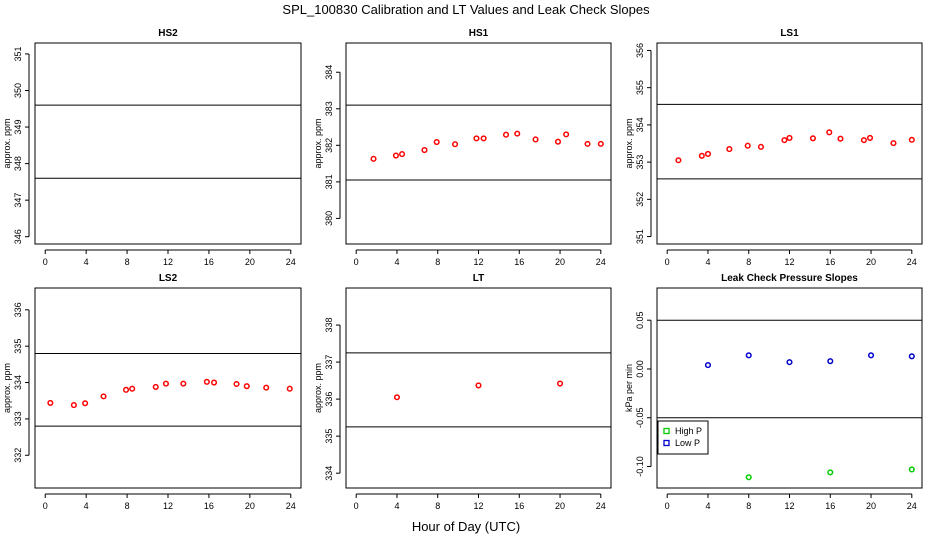 This screenshot has height=540, width=936. What do you see at coordinates (329, 218) in the screenshot?
I see `y-tick-label: 380` at bounding box center [329, 218].